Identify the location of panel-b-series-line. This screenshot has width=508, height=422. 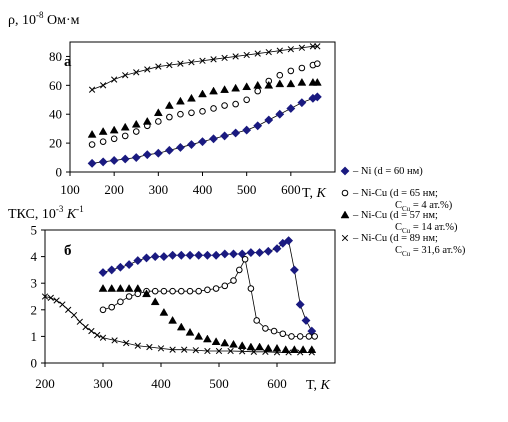
(178, 324).